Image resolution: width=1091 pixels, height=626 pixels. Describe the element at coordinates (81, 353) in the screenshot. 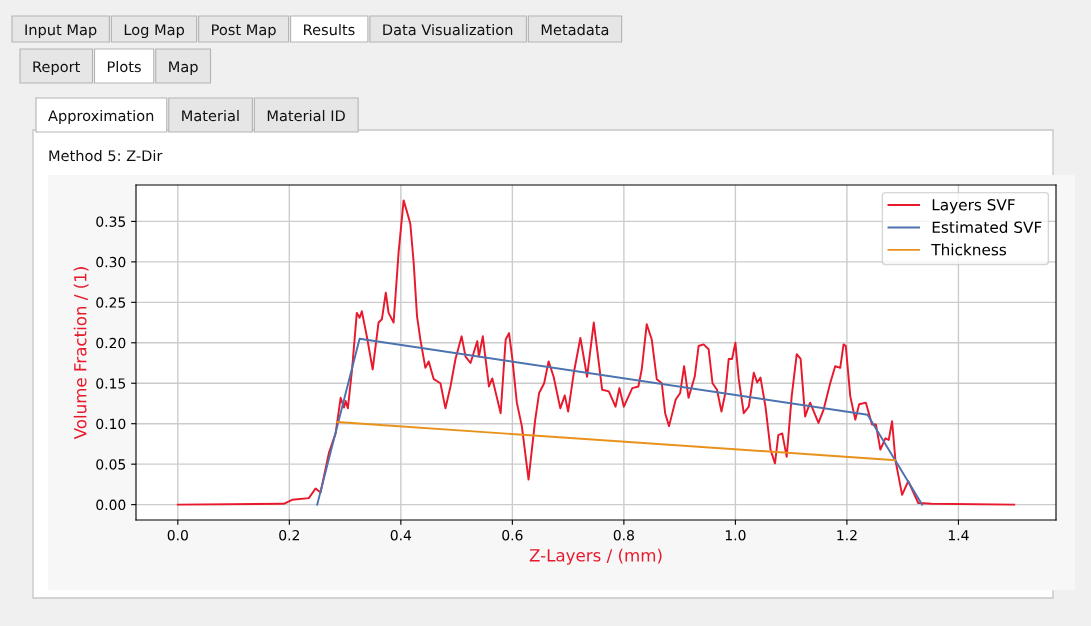

I see `y-axis-title: Volume Fraction / (1)` at that location.